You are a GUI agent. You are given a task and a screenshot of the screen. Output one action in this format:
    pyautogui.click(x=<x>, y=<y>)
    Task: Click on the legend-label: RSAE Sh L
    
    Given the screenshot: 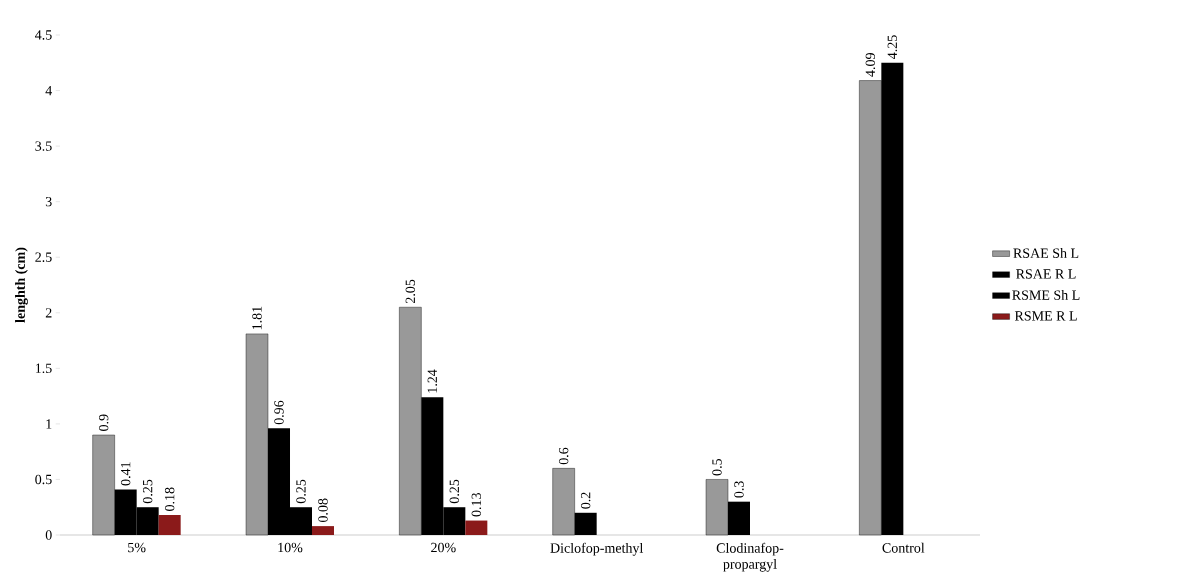 What is the action you would take?
    pyautogui.click(x=1046, y=253)
    